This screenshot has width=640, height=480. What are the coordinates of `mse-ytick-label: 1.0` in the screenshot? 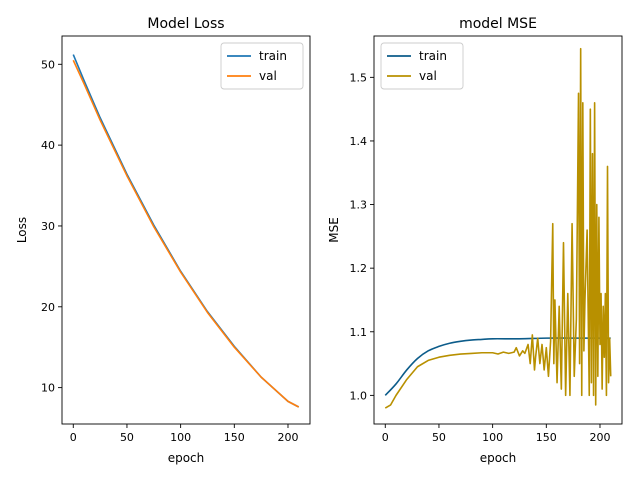 It's located at (359, 395).